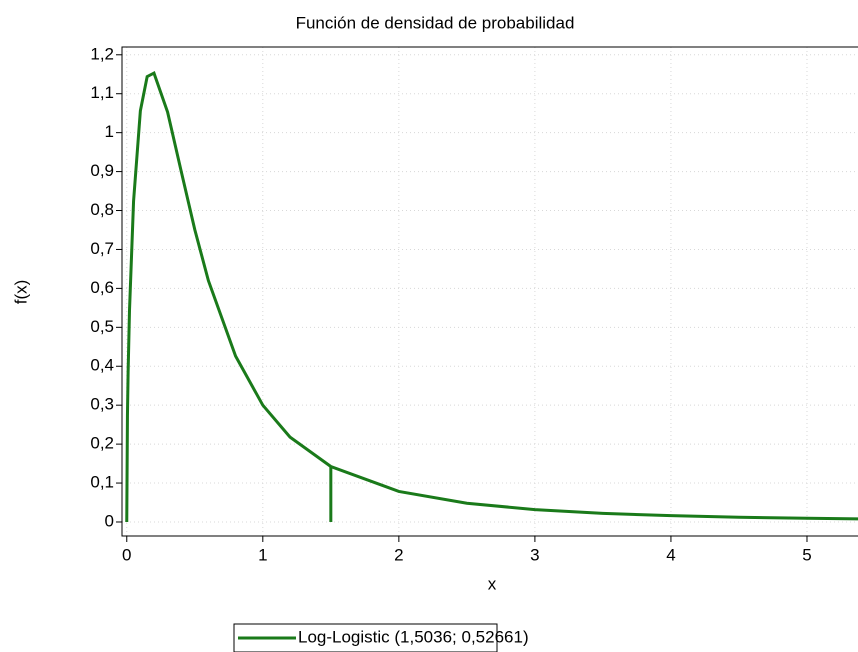 The width and height of the screenshot is (858, 652). Describe the element at coordinates (102, 287) in the screenshot. I see `y-tick-label: 0,6` at that location.